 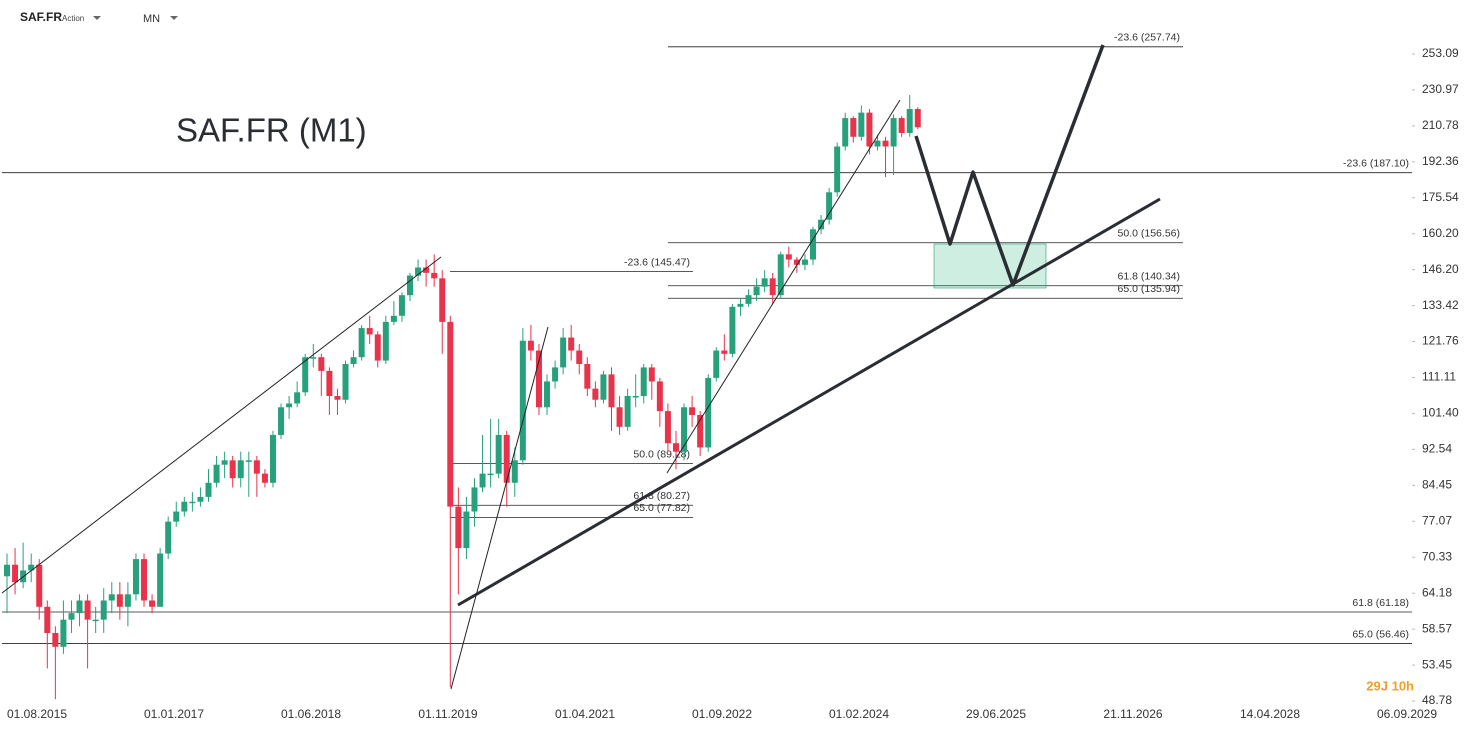 I want to click on target-zone, so click(x=990, y=266).